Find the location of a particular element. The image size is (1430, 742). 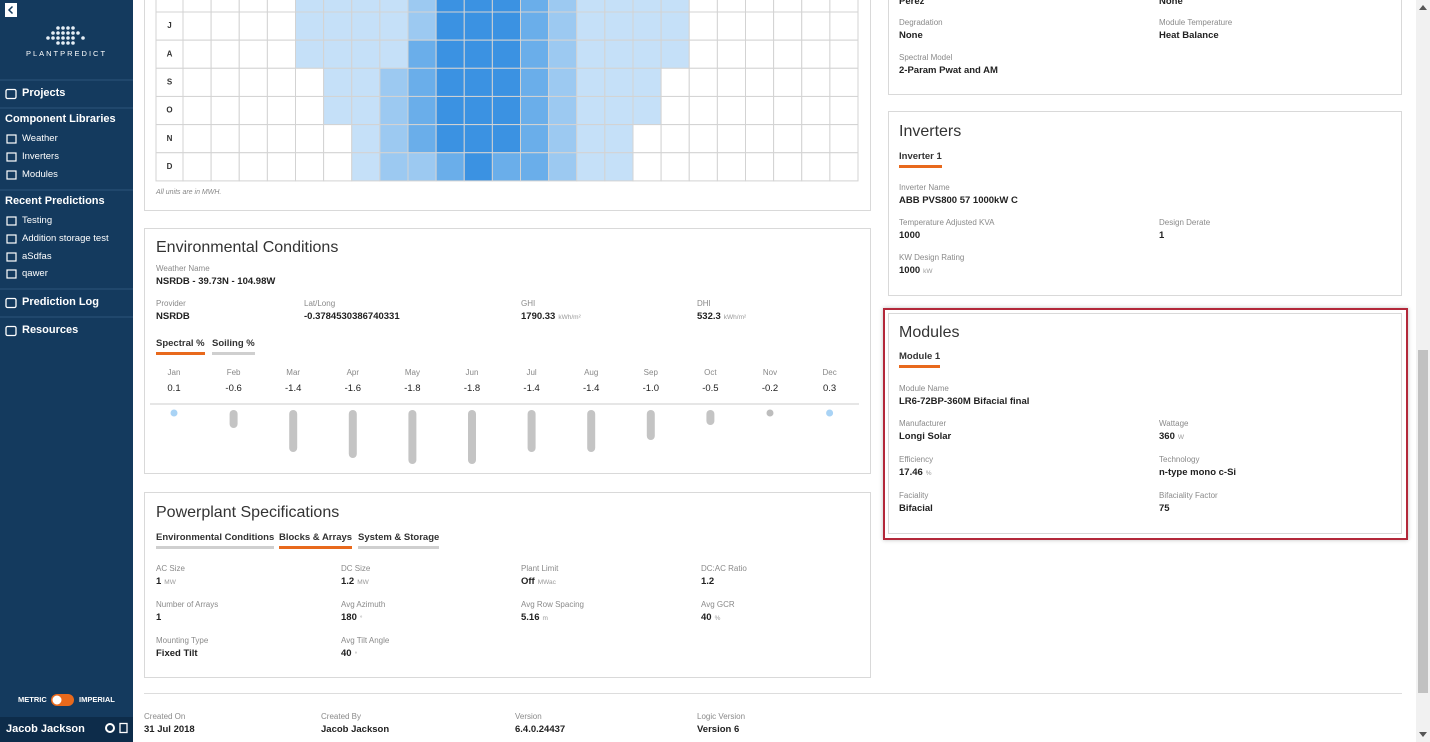

tab: Spectral % is located at coordinates (180, 346).